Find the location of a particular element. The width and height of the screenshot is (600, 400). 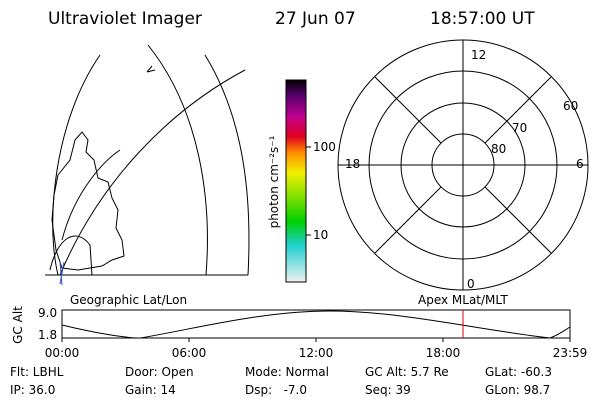

colorbar is located at coordinates (296, 181).